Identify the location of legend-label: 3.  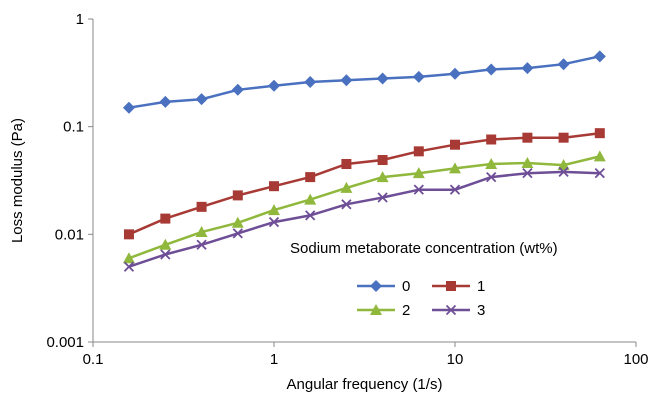
(481, 310).